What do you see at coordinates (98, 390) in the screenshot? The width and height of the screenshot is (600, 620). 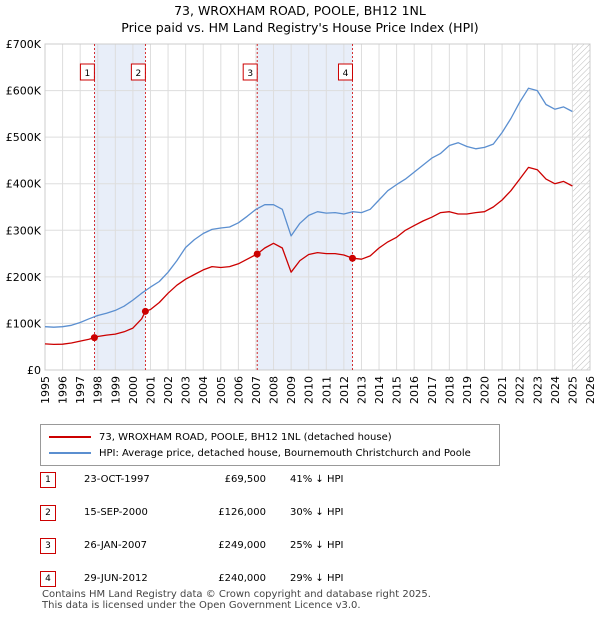 I see `x-tick-label: 1998` at bounding box center [98, 390].